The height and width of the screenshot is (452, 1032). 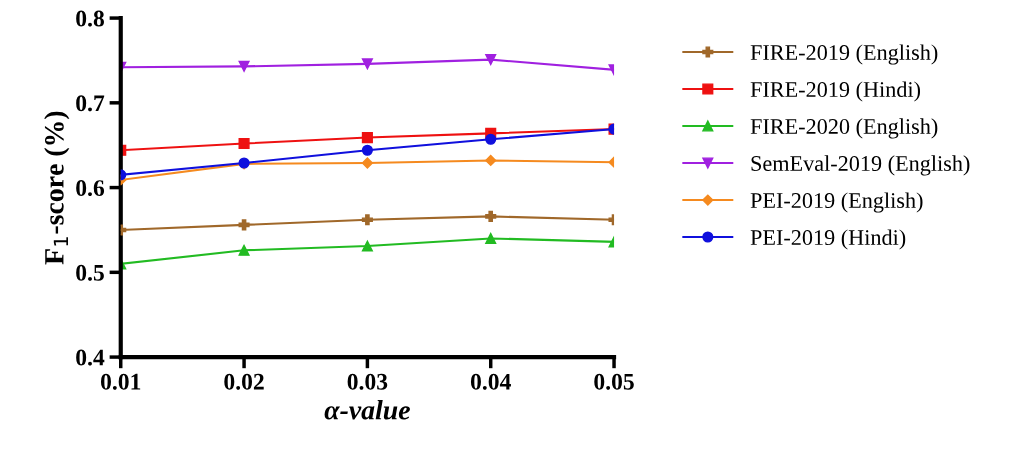 I want to click on legend-label: SemEval-2019 (English), so click(x=860, y=165).